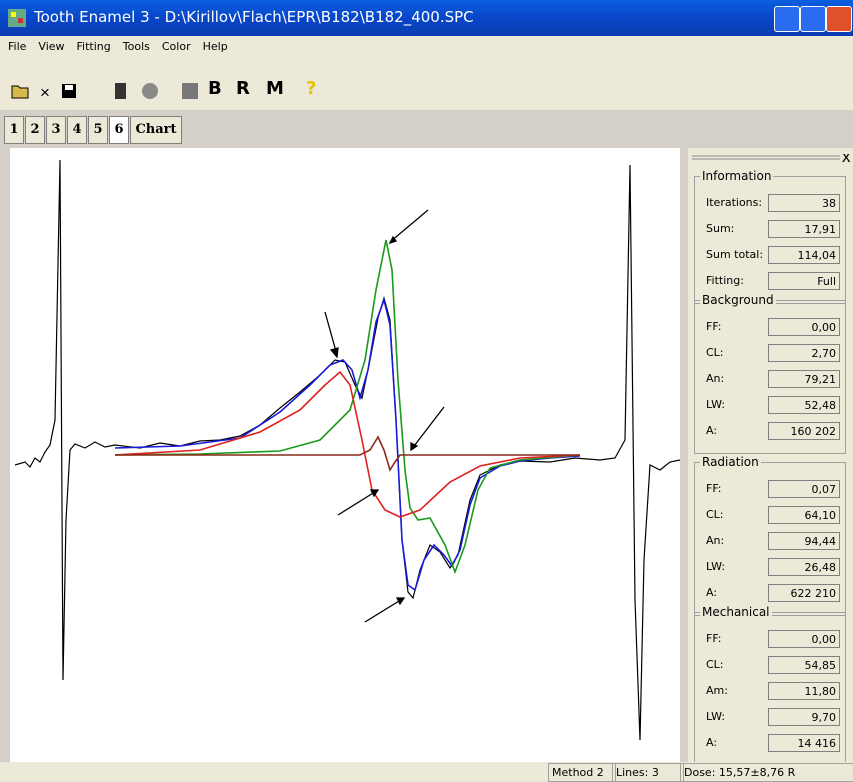  What do you see at coordinates (804, 229) in the screenshot?
I see `field-value: 17,91` at bounding box center [804, 229].